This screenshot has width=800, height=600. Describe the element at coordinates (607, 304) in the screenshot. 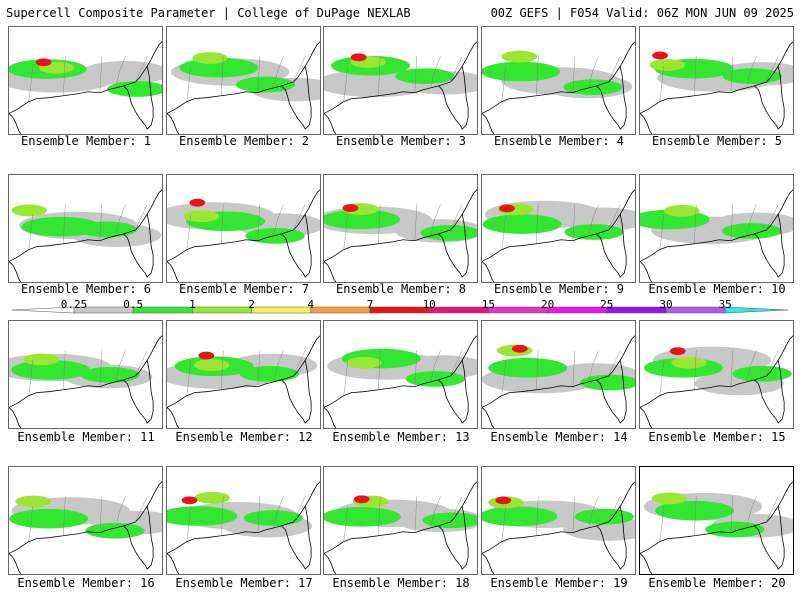

I see `colorbar-tick-label: 25` at that location.